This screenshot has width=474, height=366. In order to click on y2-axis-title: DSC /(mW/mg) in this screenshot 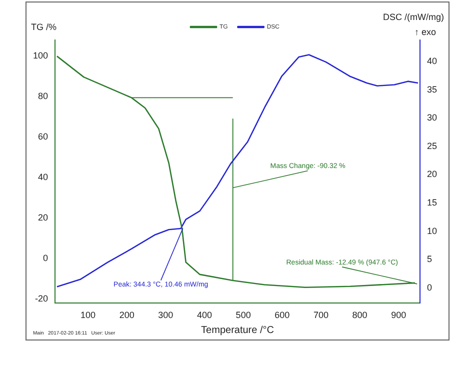, I will do `click(413, 17)`.